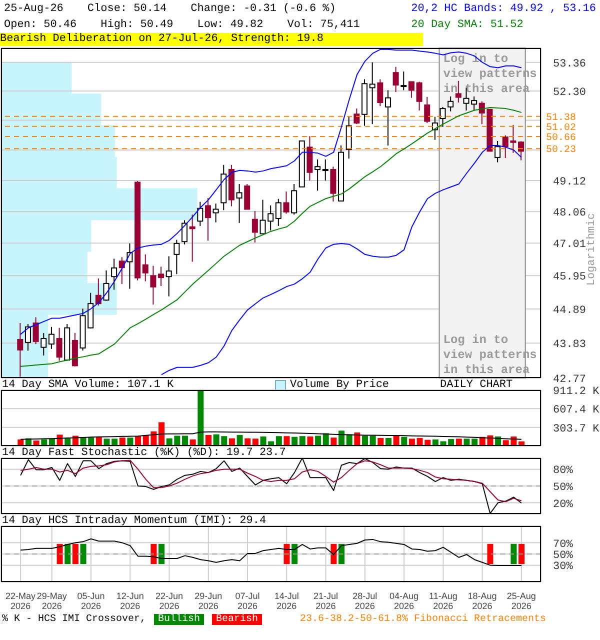  What do you see at coordinates (404, 601) in the screenshot?
I see `x-tick-label: 04-Aug 2026` at bounding box center [404, 601].